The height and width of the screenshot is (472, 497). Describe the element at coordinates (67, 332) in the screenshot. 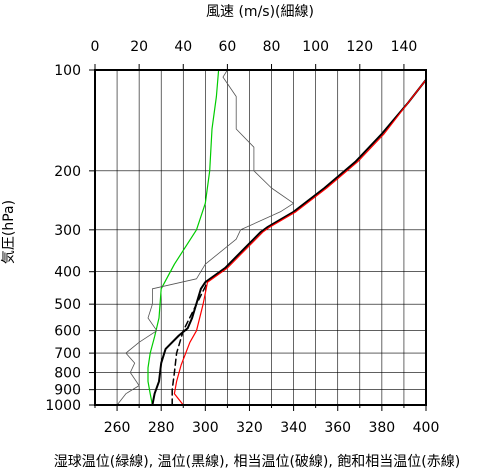

I see `y-tick-label-600: 600` at that location.